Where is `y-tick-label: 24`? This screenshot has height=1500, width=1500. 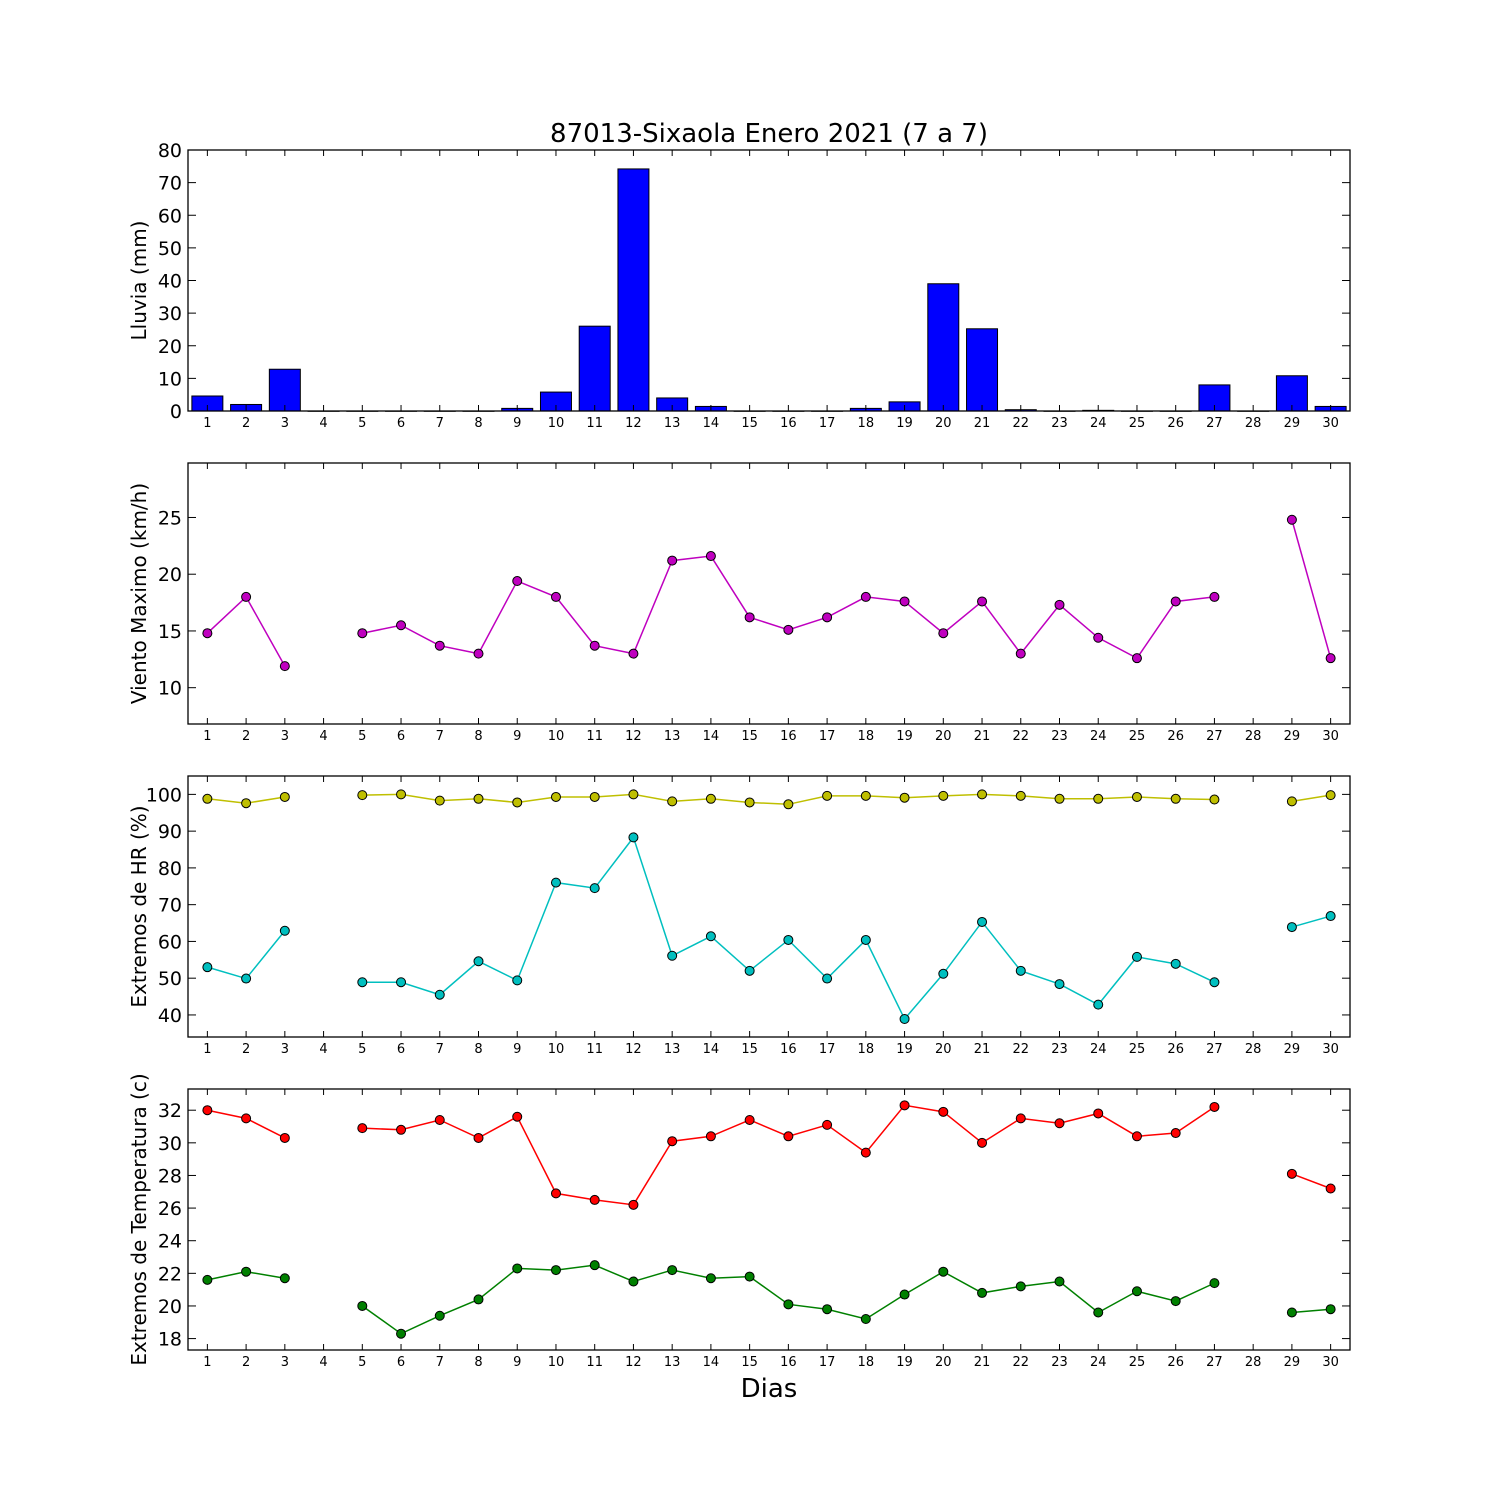
y-tick-label: 24 is located at coordinates (170, 1242).